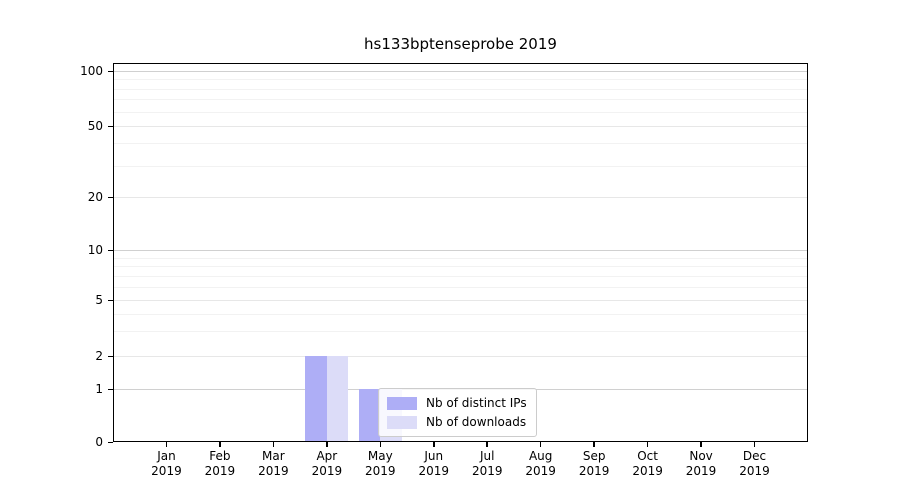 The height and width of the screenshot is (500, 900). Describe the element at coordinates (434, 456) in the screenshot. I see `x-tick-month: Jun` at that location.